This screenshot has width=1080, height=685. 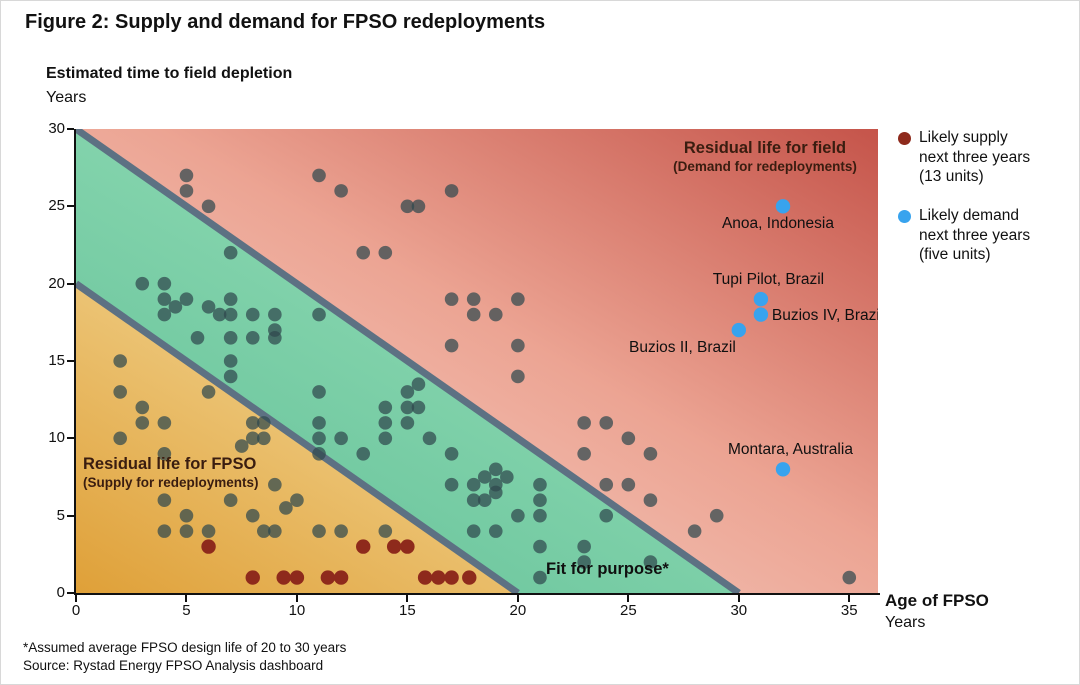 I want to click on demand-point-label: Buzios II, Brazil, so click(x=682, y=348).